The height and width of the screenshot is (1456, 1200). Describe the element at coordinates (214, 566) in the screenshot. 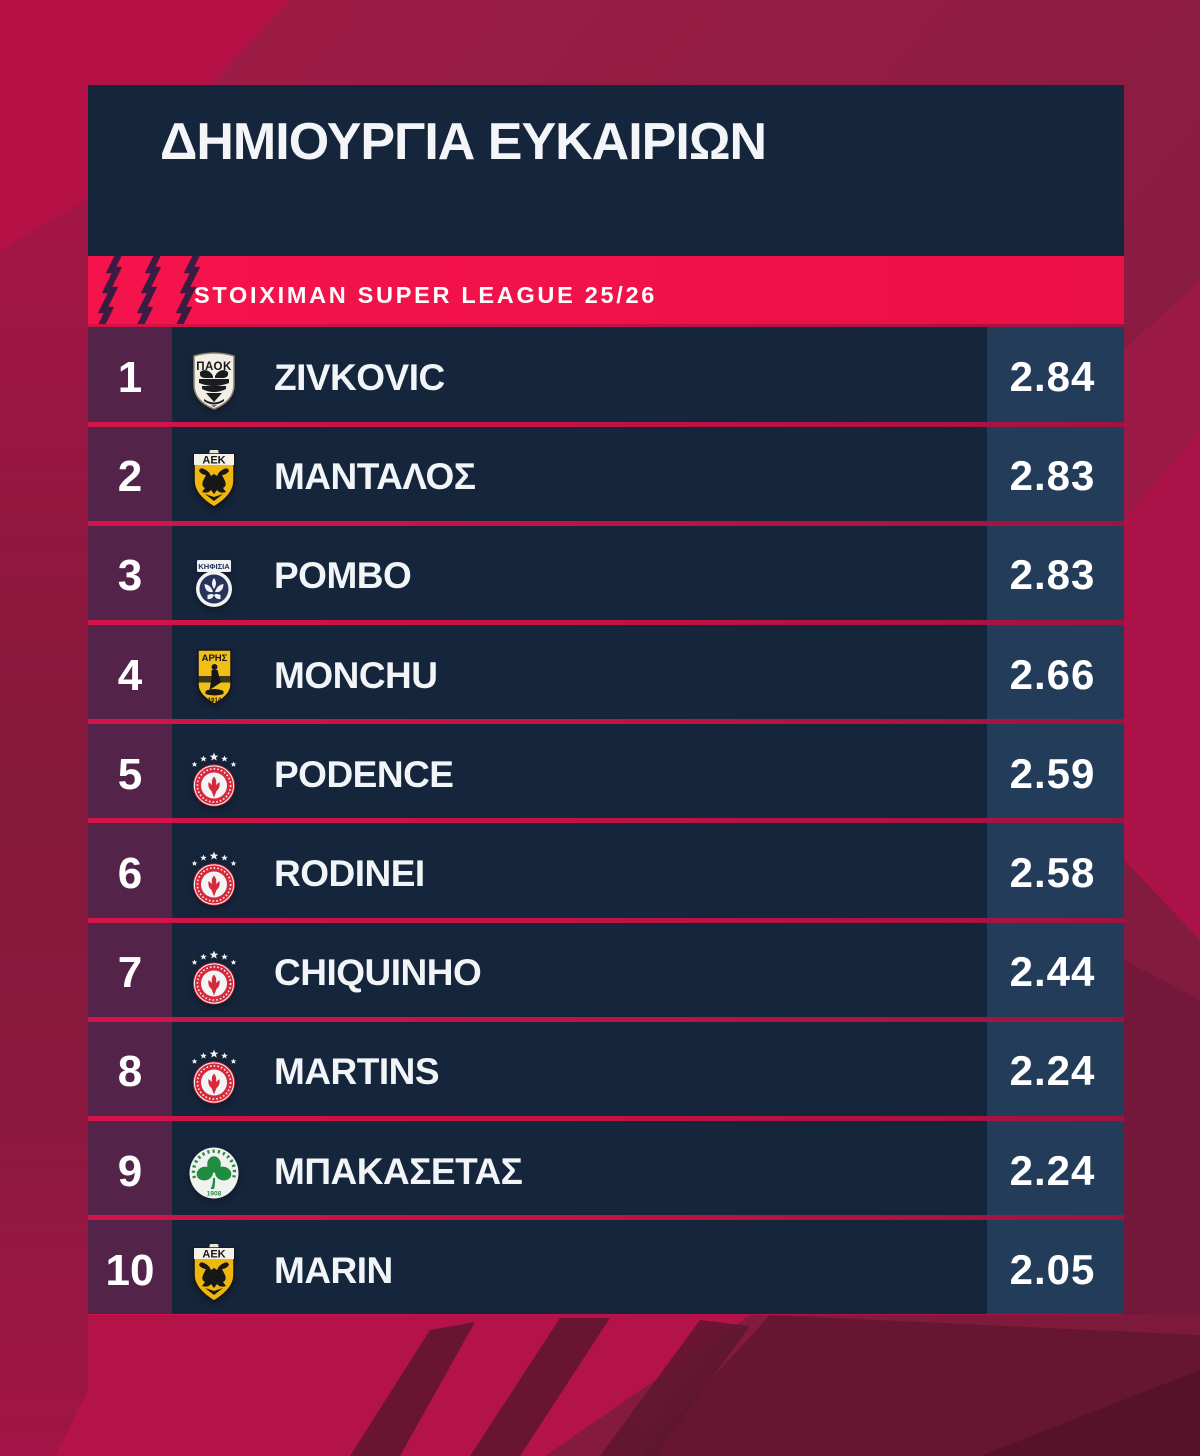

I see `svg-text: ΚΗΦΙΣΙΑ` at that location.